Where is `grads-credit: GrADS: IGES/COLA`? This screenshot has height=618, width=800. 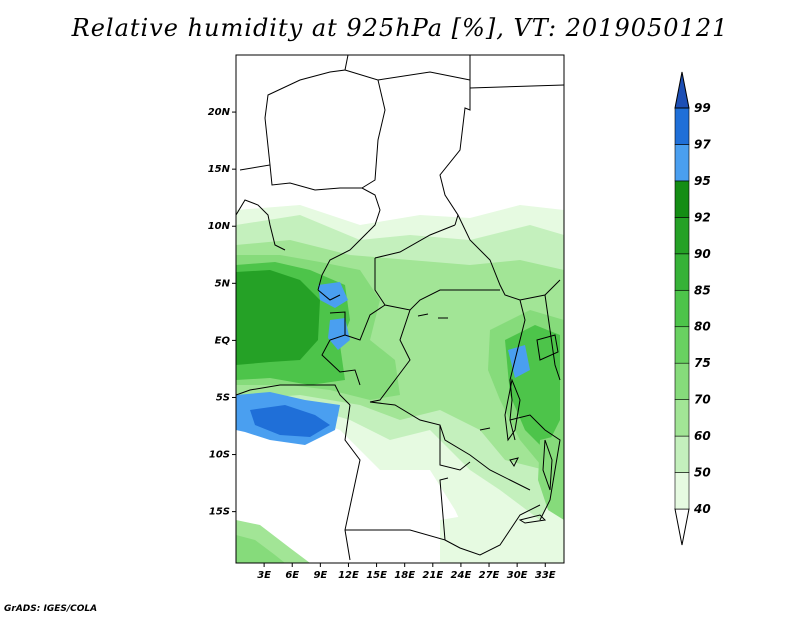
grads-credit: GrADS: IGES/COLA is located at coordinates (51, 609).